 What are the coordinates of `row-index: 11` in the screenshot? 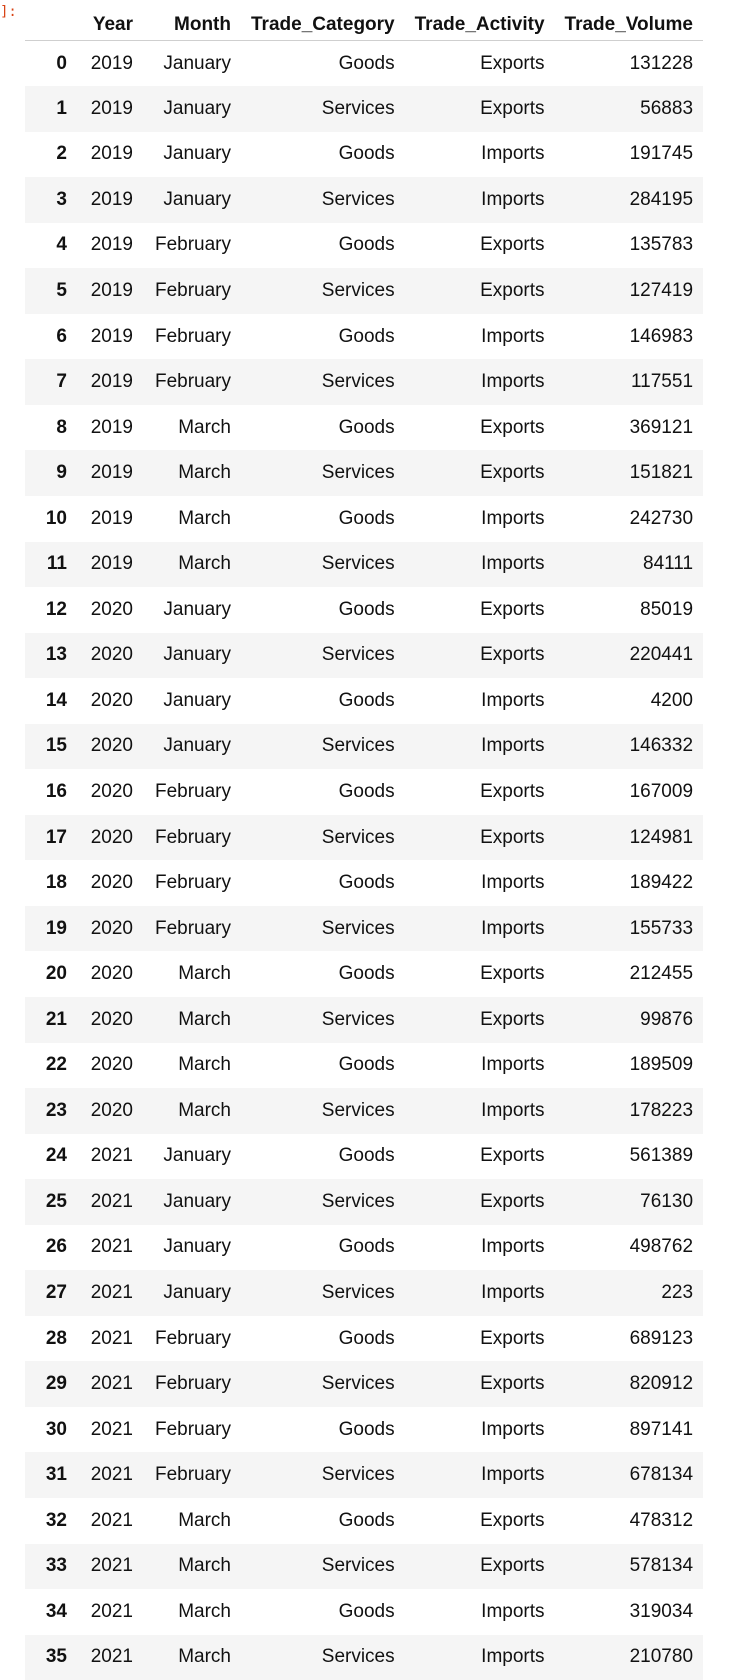 It's located at (50, 565).